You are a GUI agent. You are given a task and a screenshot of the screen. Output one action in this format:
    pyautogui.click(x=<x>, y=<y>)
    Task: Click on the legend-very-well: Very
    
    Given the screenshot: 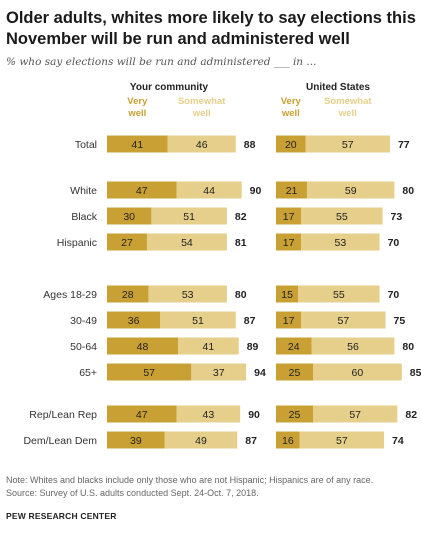 What is the action you would take?
    pyautogui.click(x=291, y=101)
    